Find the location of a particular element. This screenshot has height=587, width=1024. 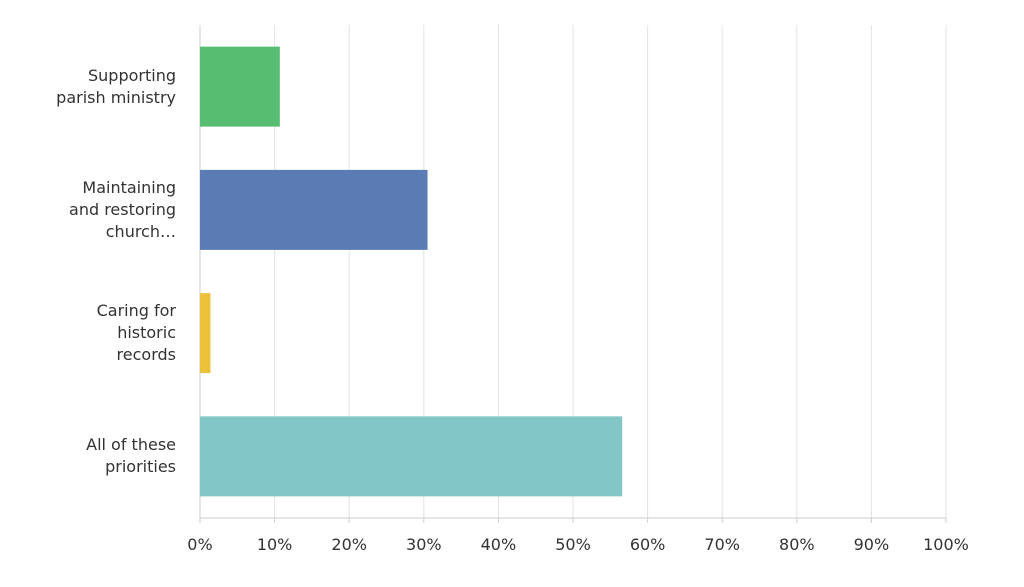

x-tick-label: 70% is located at coordinates (722, 544).